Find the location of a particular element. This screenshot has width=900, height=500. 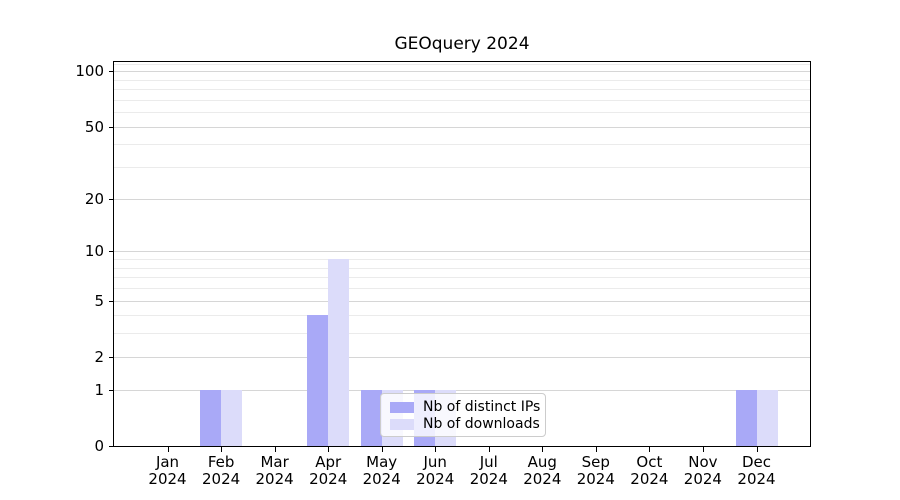

legend-label-downloads: Nb of downloads is located at coordinates (481, 424).